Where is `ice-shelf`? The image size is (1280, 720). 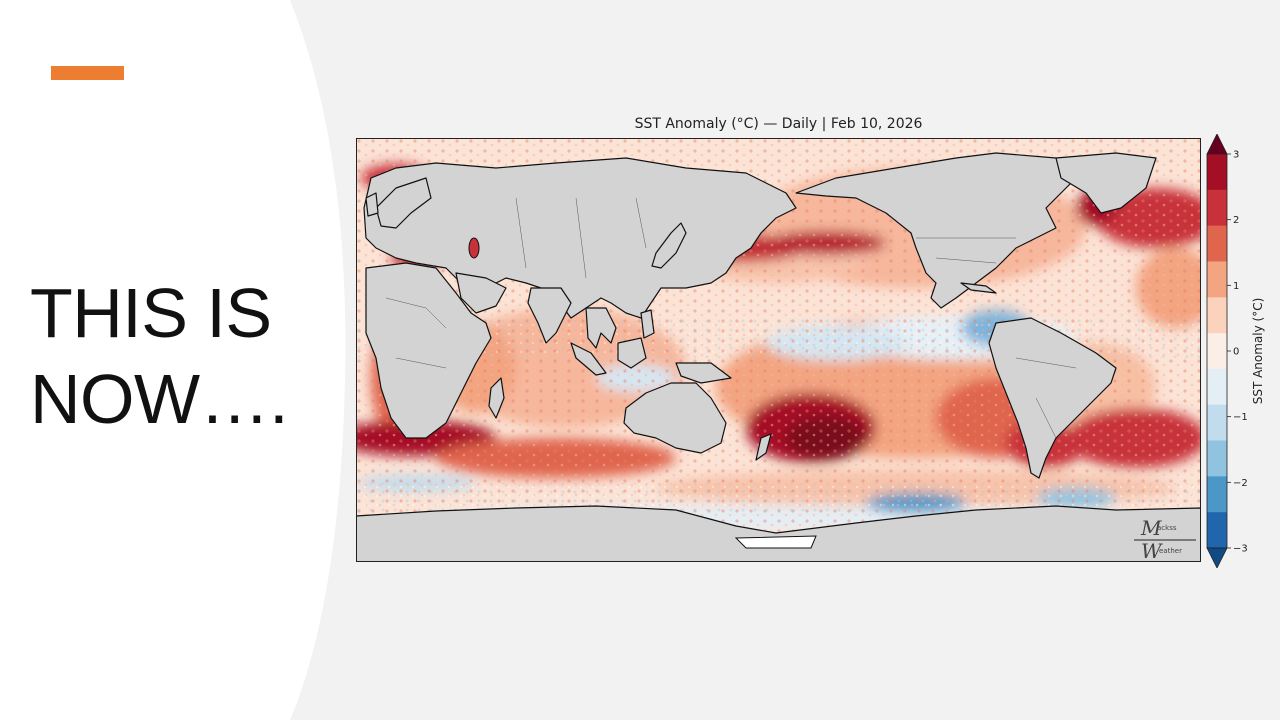
ice-shelf is located at coordinates (775, 542).